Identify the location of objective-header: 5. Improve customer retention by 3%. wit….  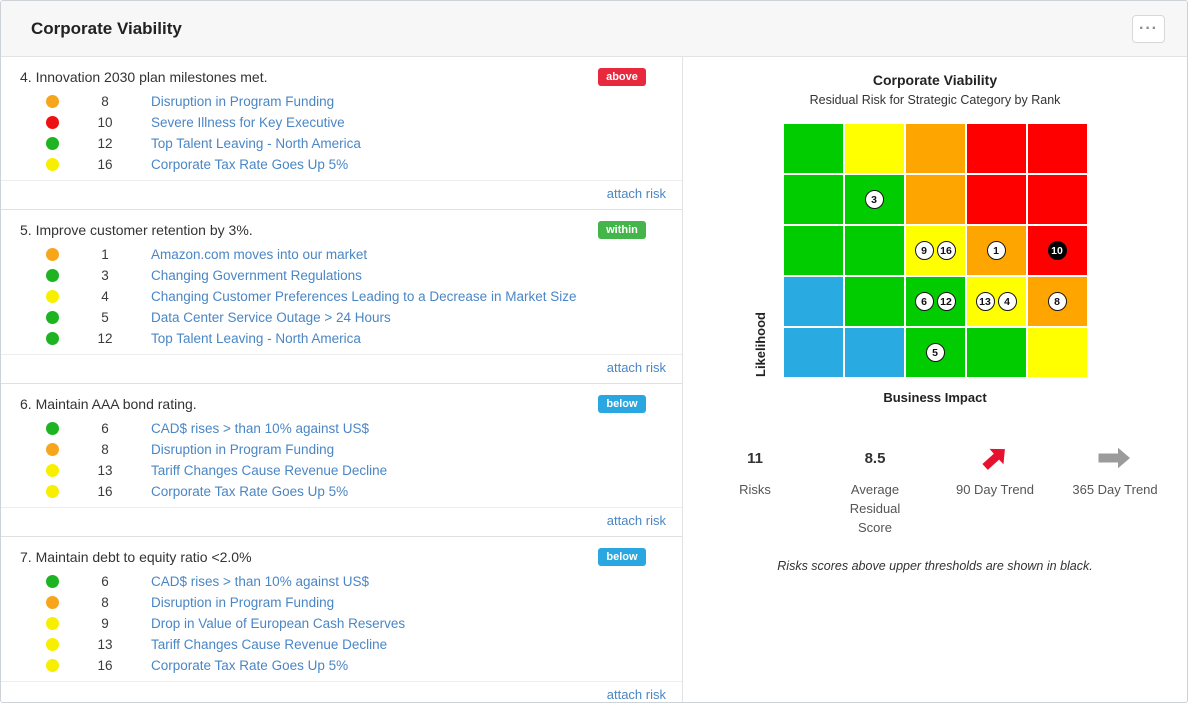
(341, 232).